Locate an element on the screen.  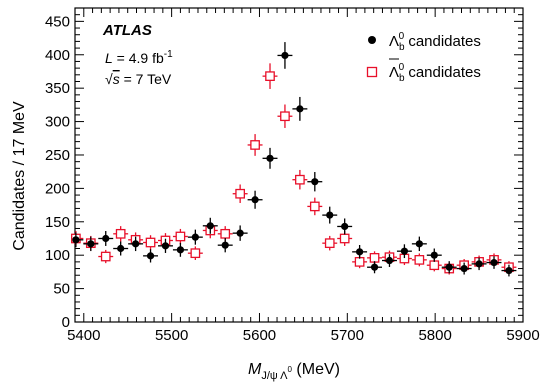
y-tick-label: 50 is located at coordinates (61, 289).